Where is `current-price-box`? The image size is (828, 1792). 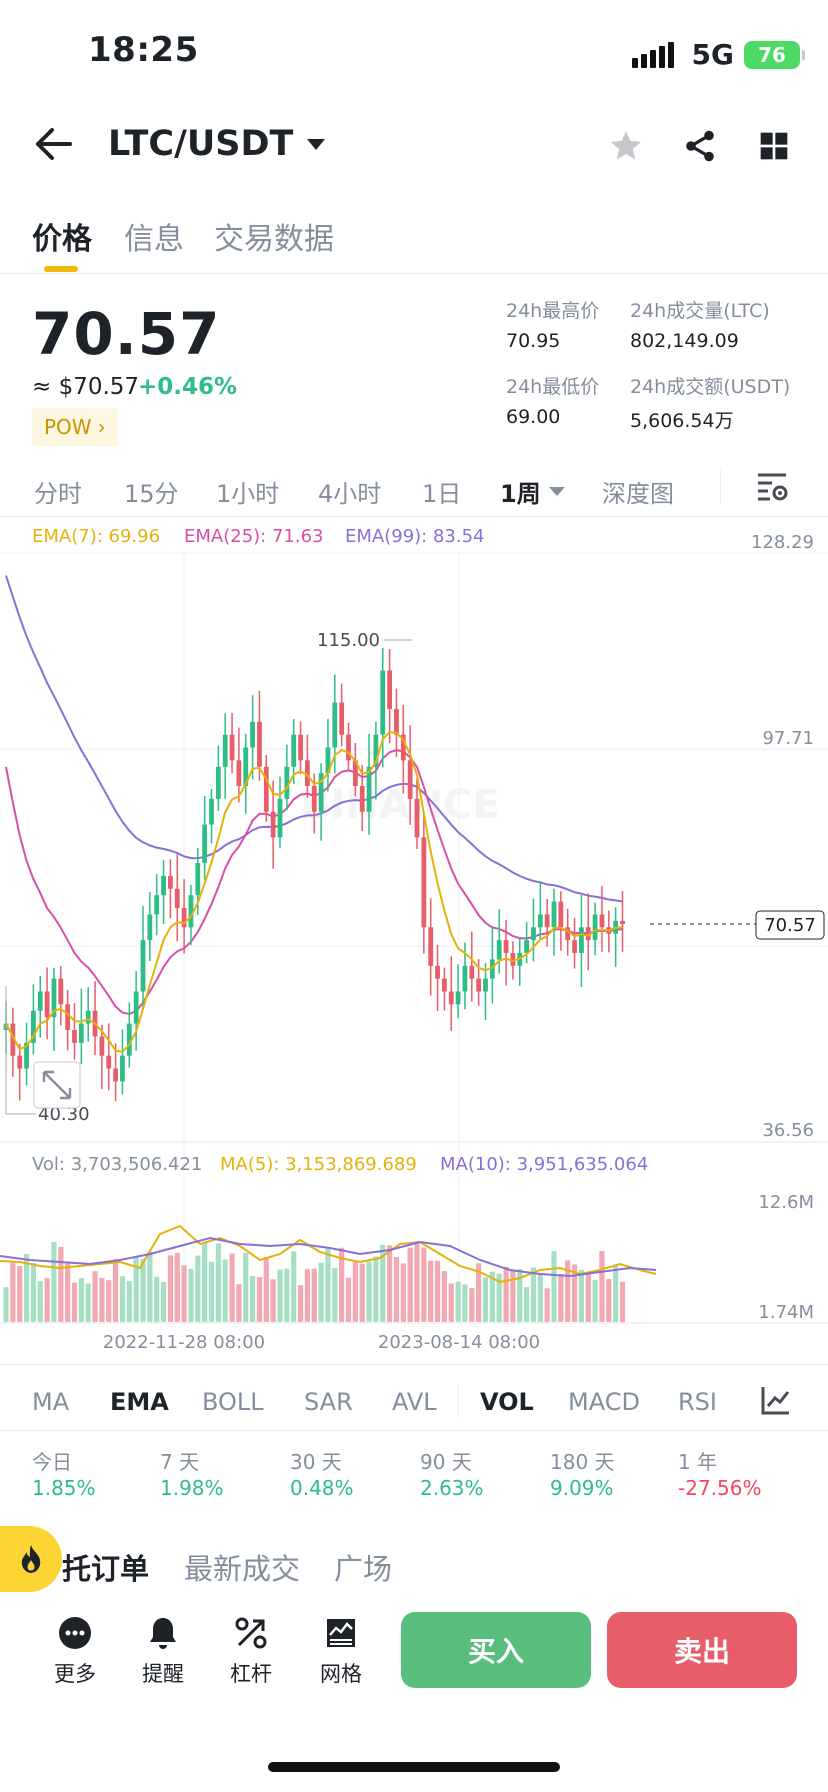 current-price-box is located at coordinates (790, 925).